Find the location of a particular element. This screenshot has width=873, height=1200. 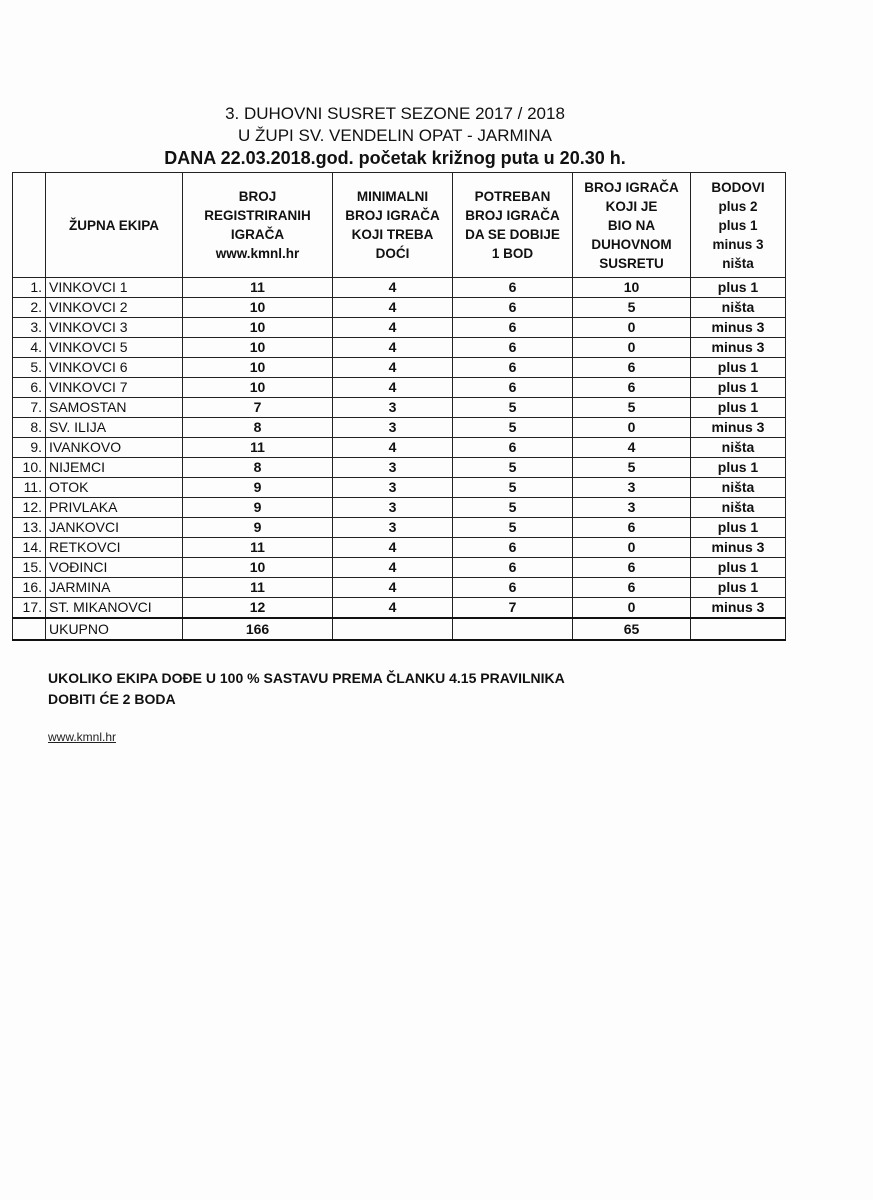

column-header: BODOVI plus 2 plus 1 minus 3 ništa is located at coordinates (738, 225).